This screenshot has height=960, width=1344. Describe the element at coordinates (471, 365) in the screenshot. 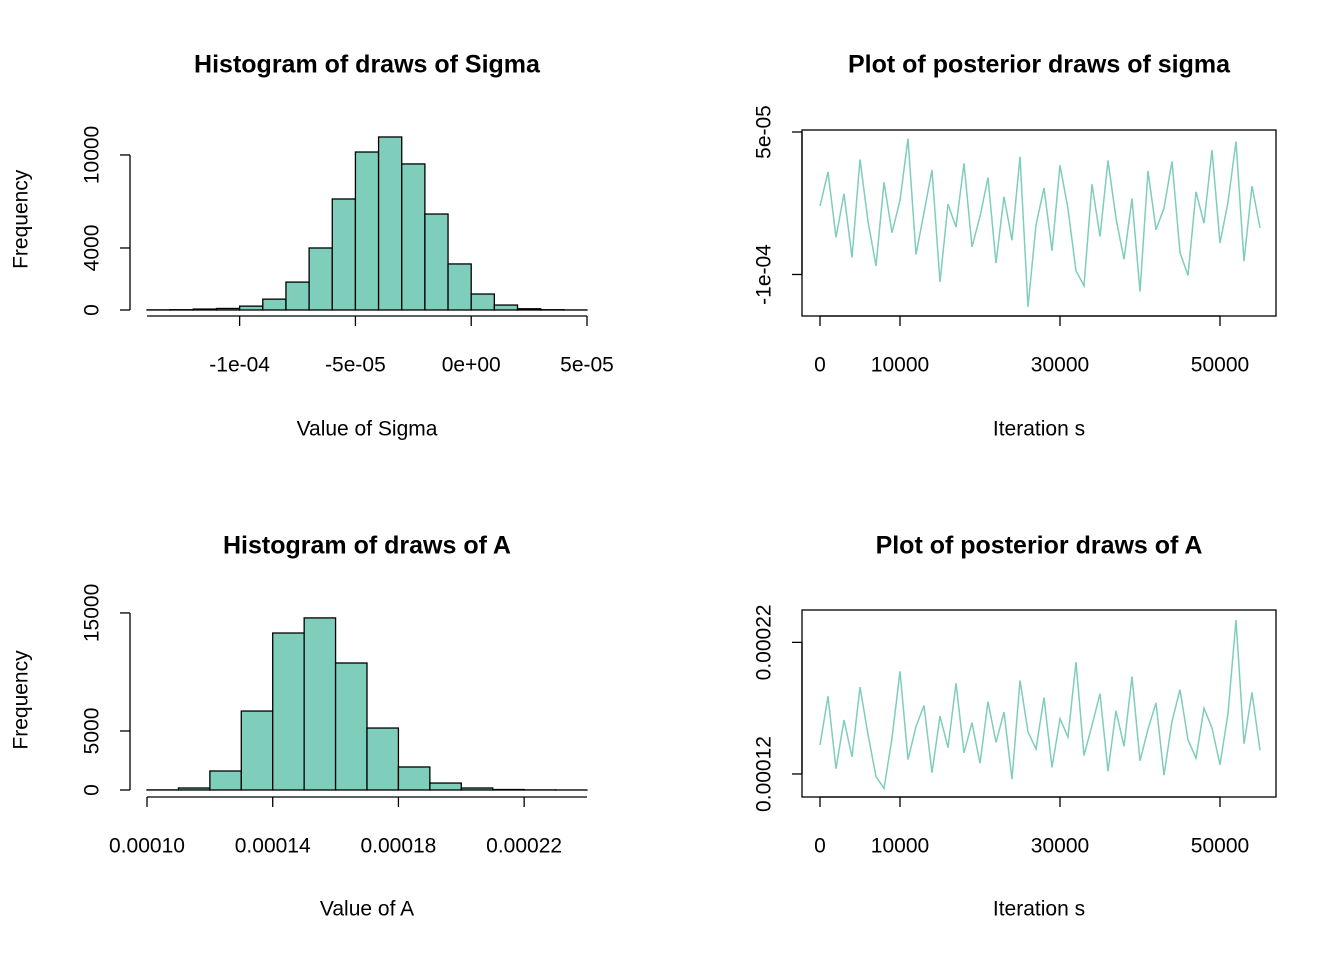

I see `x-tick-label: 0e+00` at that location.